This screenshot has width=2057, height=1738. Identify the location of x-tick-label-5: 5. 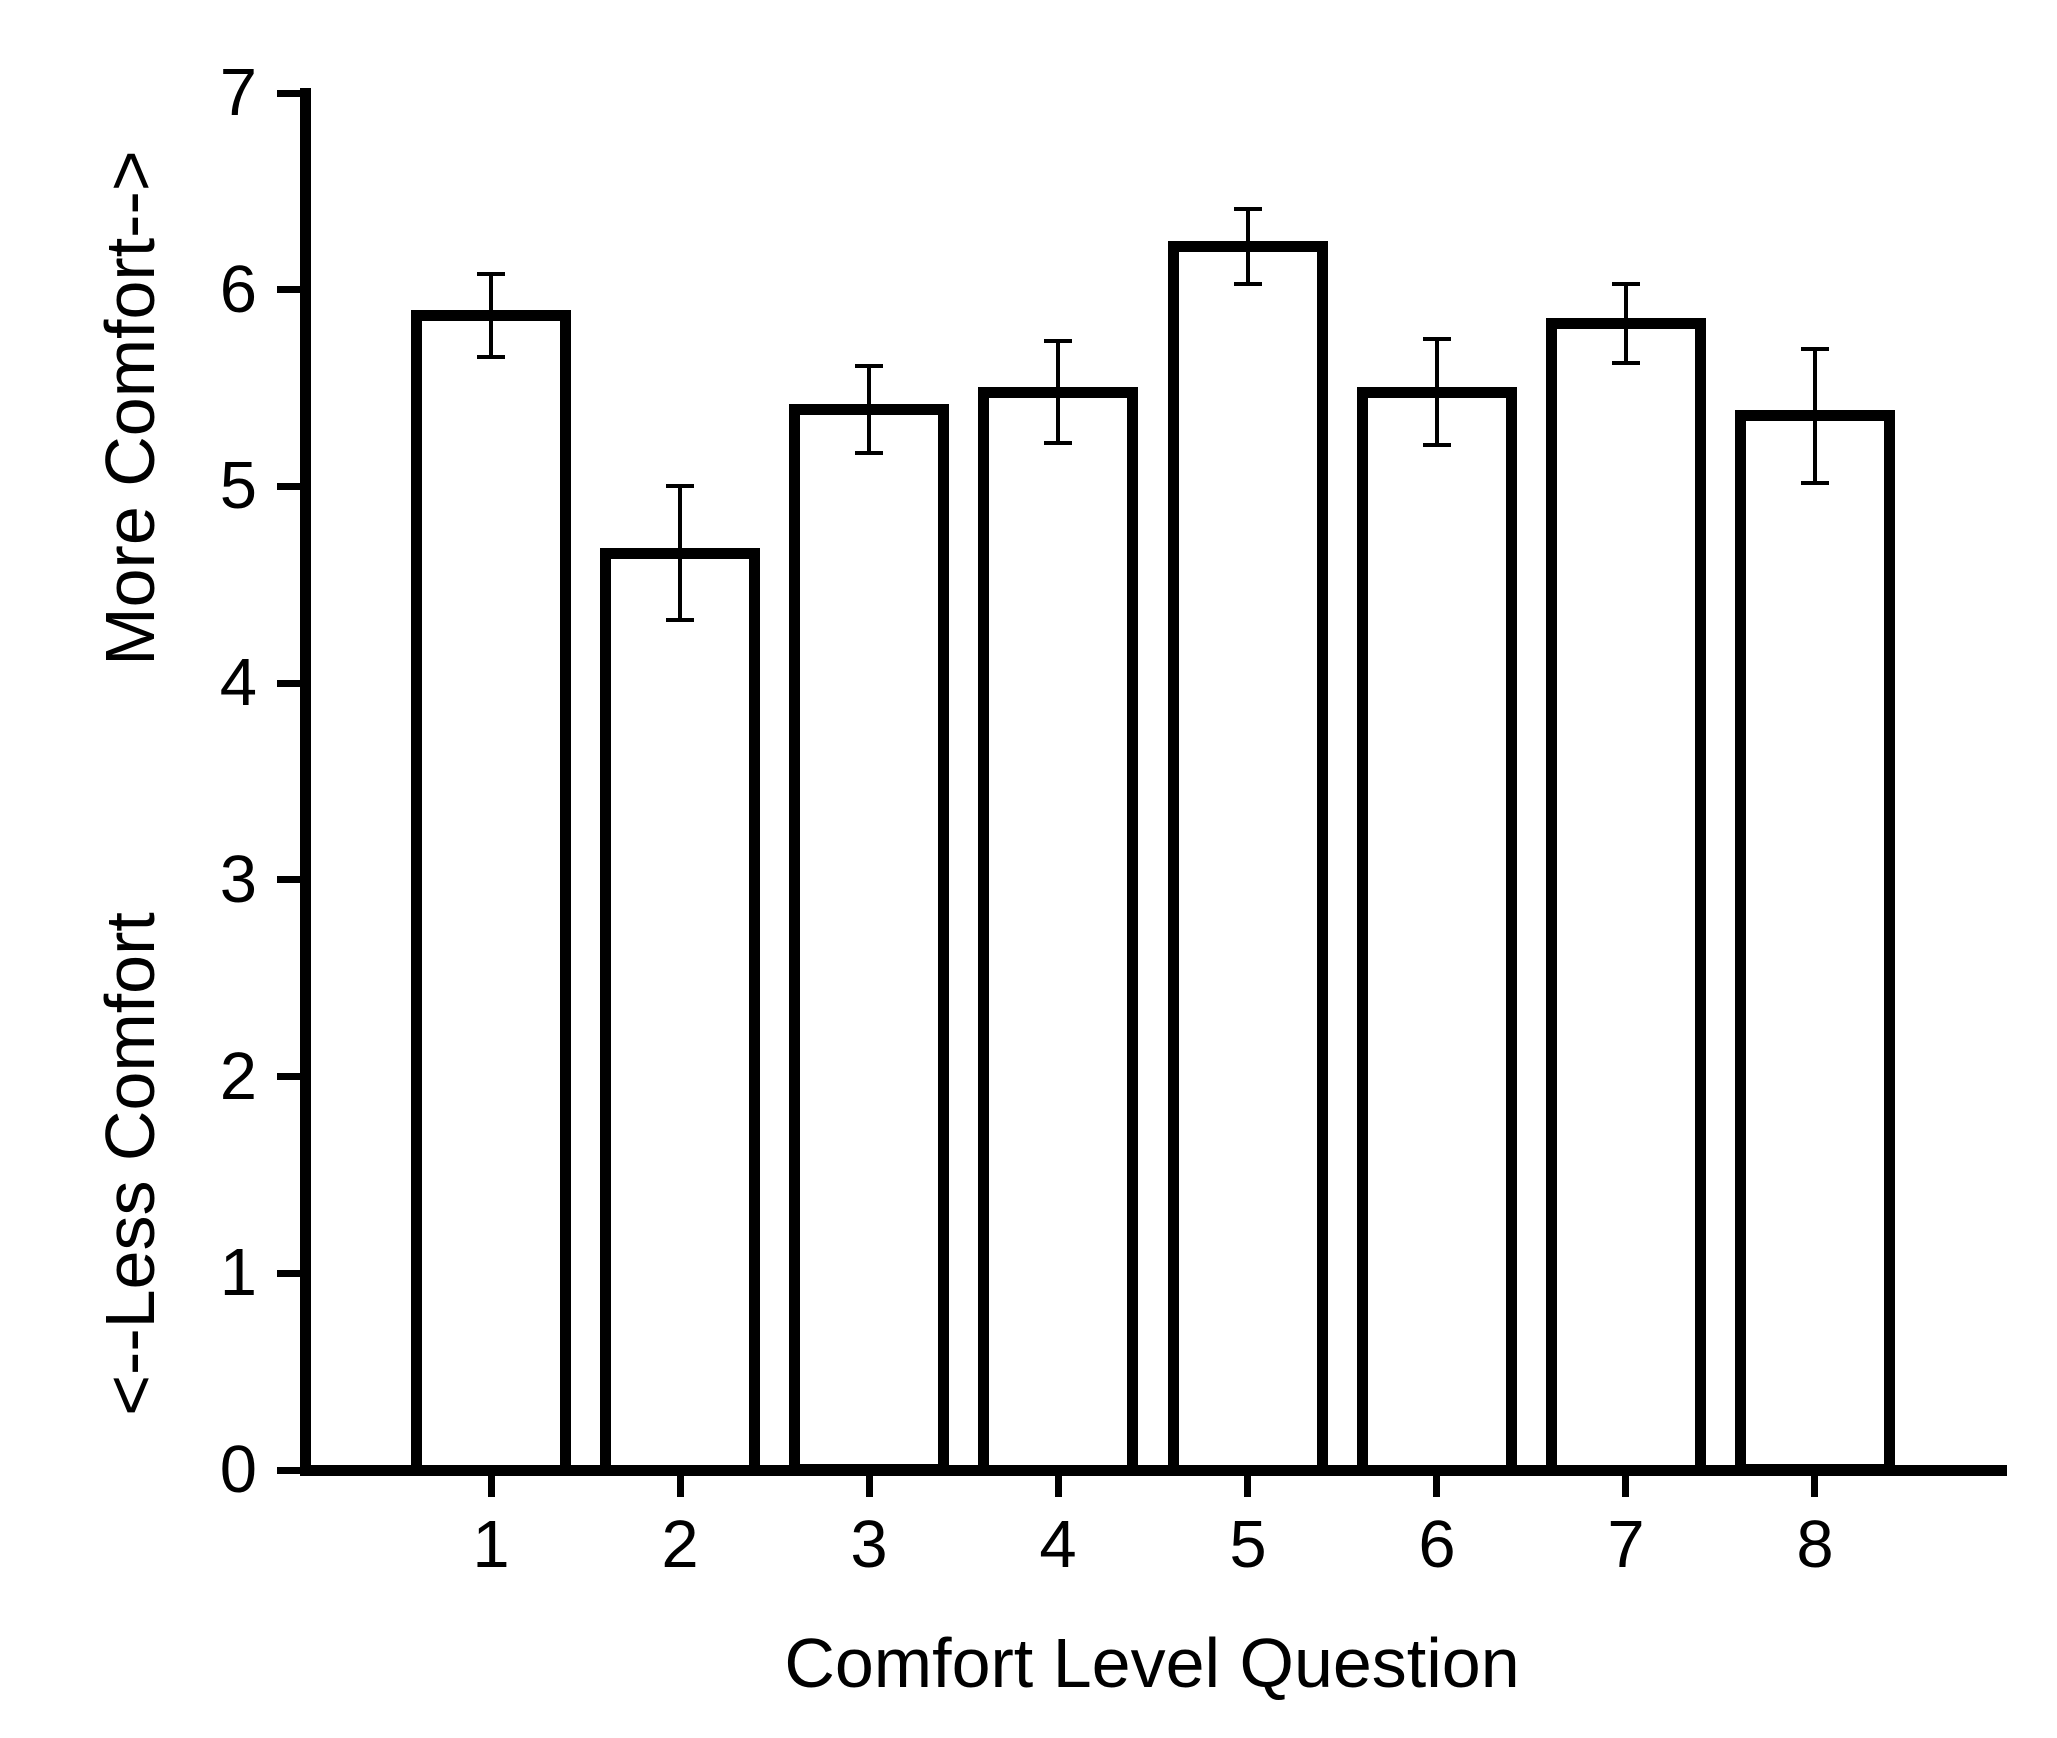
(1248, 1544).